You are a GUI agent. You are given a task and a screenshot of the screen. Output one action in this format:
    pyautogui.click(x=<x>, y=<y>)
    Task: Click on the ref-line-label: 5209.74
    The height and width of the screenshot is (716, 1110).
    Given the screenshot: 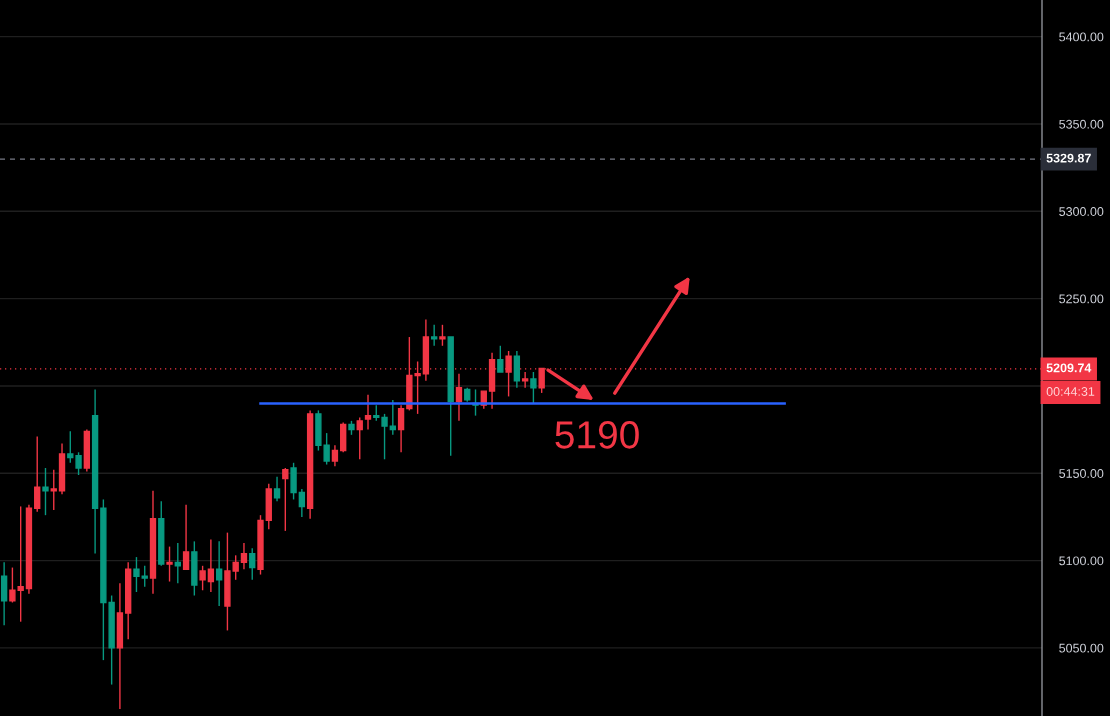 What is the action you would take?
    pyautogui.click(x=1069, y=368)
    